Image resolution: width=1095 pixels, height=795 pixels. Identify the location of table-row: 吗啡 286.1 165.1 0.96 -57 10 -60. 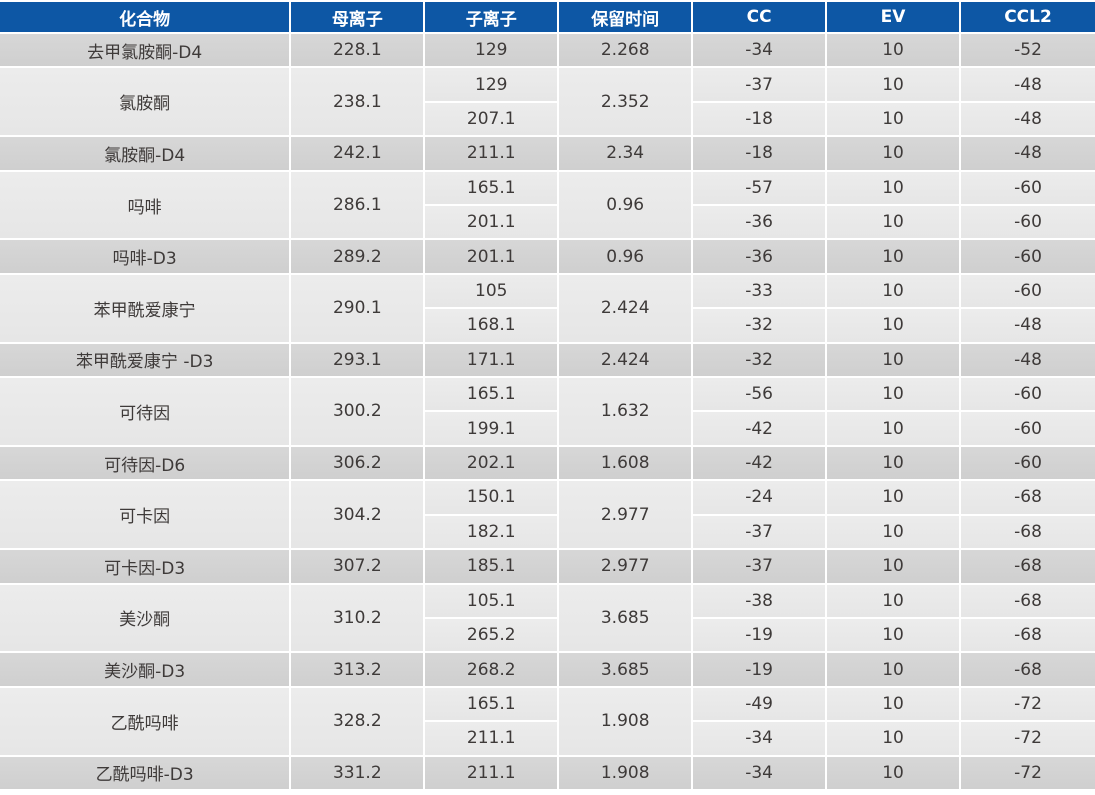
(547, 206).